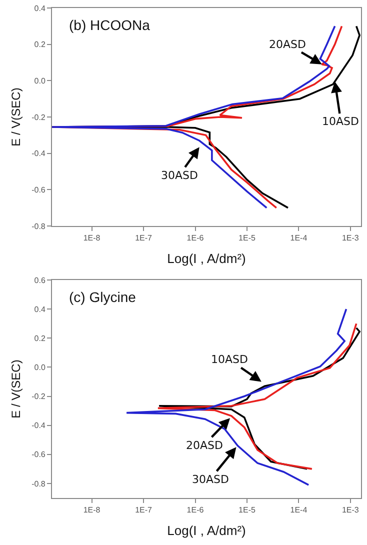 This screenshot has width=367, height=545. Describe the element at coordinates (109, 25) in the screenshot. I see `text: (b) HCOONa` at that location.